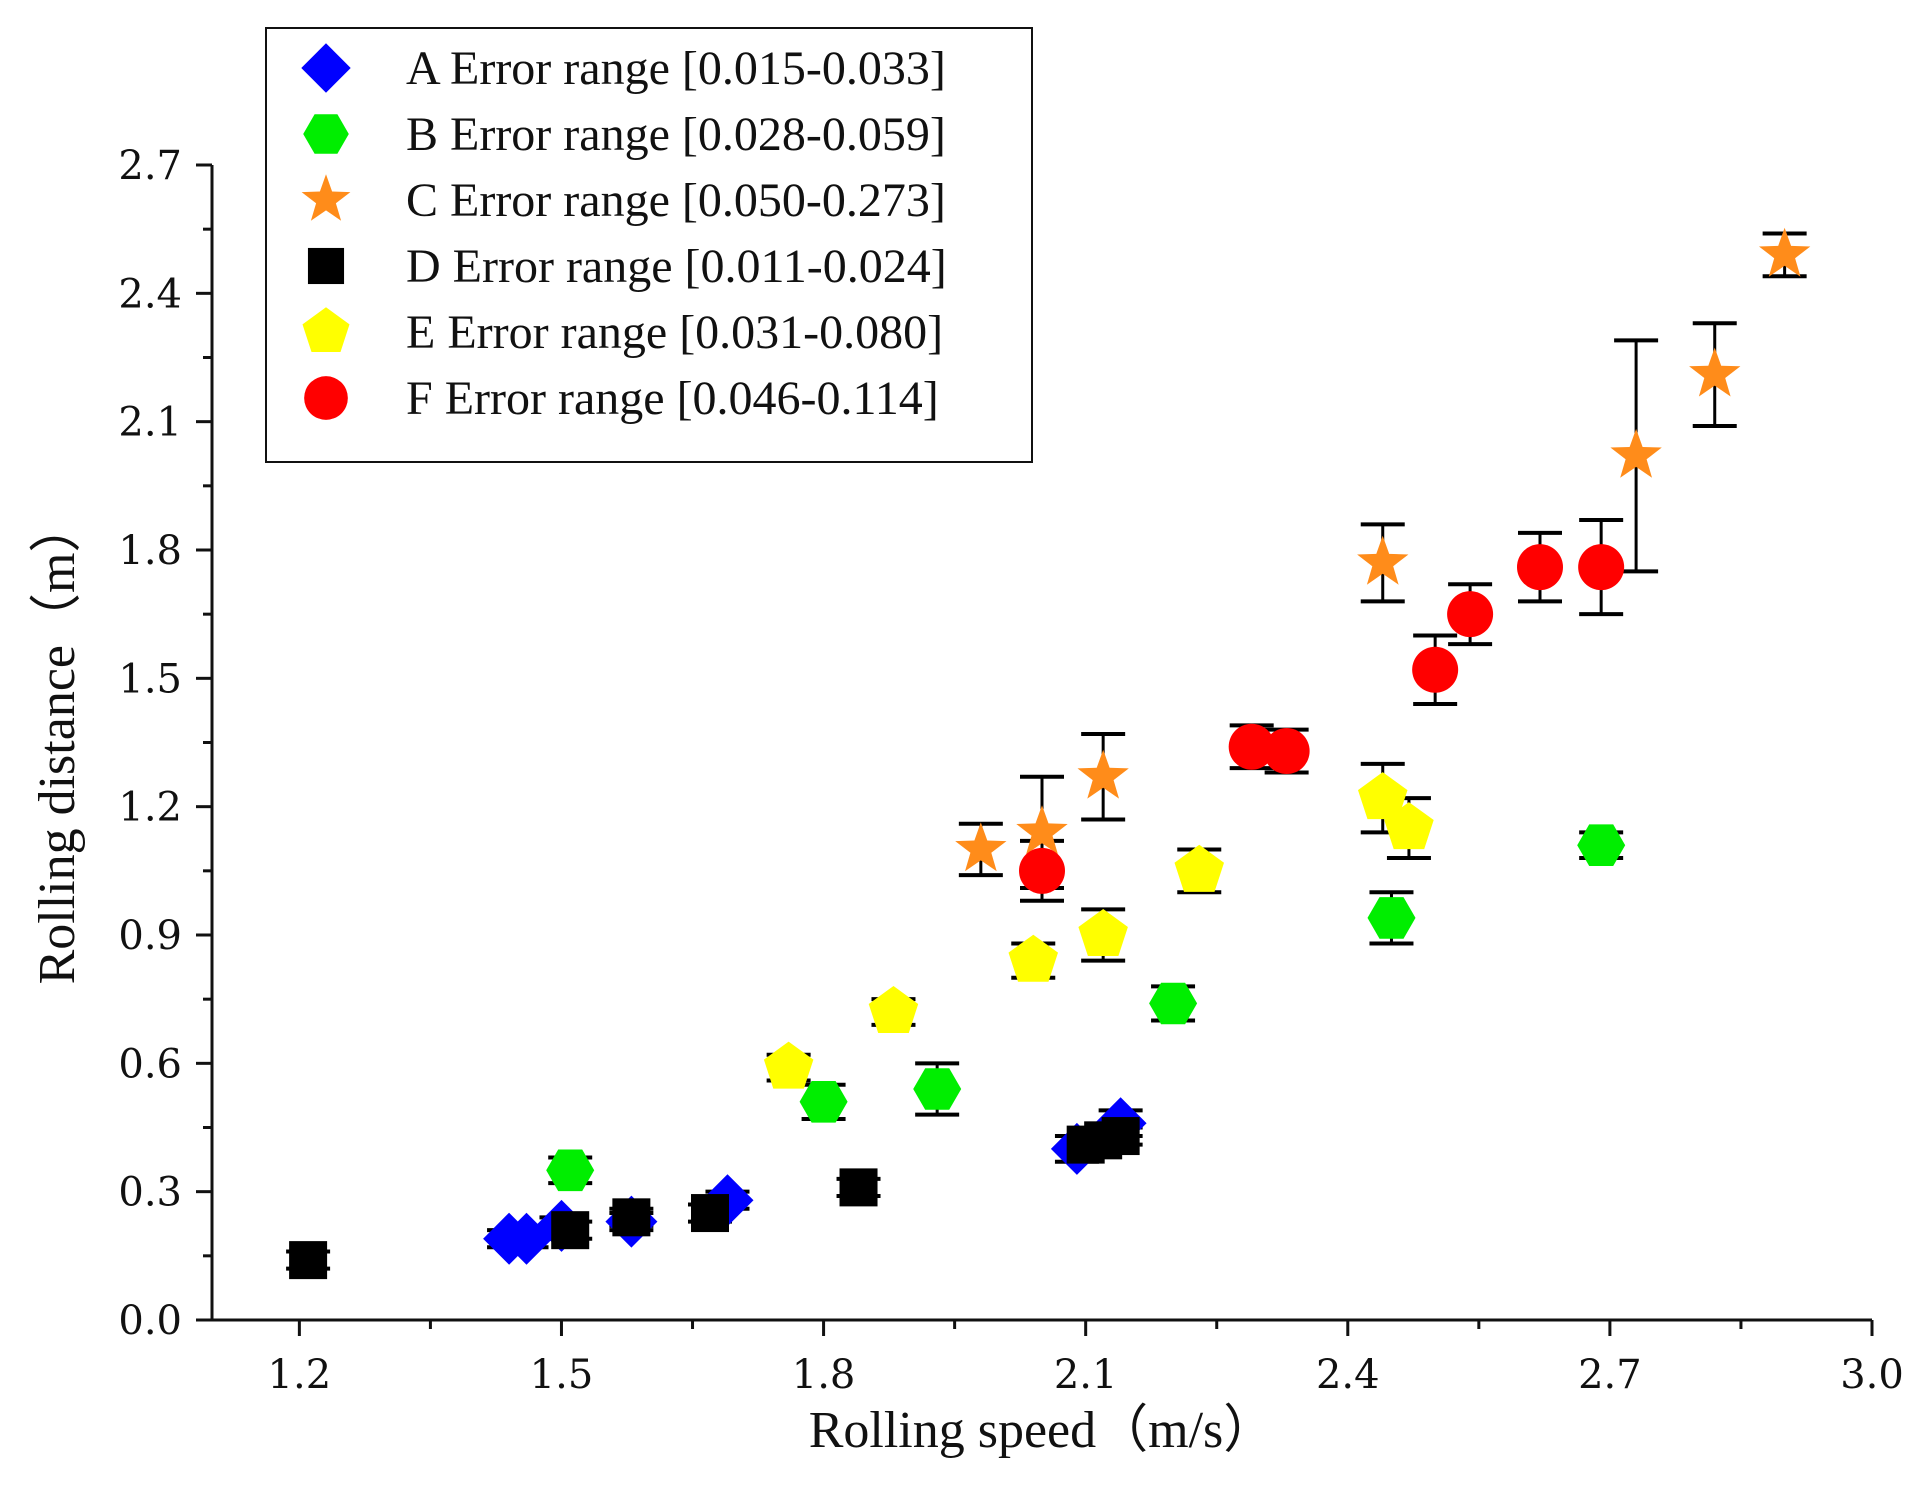 The image size is (1916, 1510). What do you see at coordinates (1086, 1375) in the screenshot?
I see `x-tick-label: 2.1` at bounding box center [1086, 1375].